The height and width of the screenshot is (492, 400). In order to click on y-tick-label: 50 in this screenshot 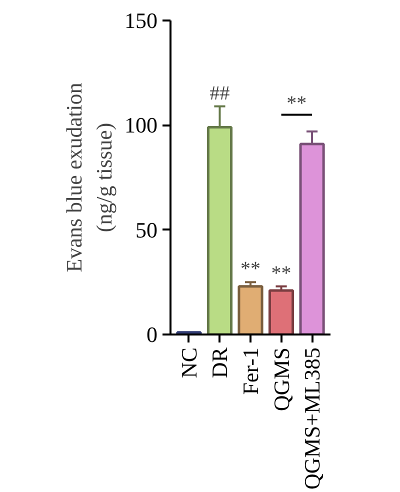, I will do `click(147, 229)`.